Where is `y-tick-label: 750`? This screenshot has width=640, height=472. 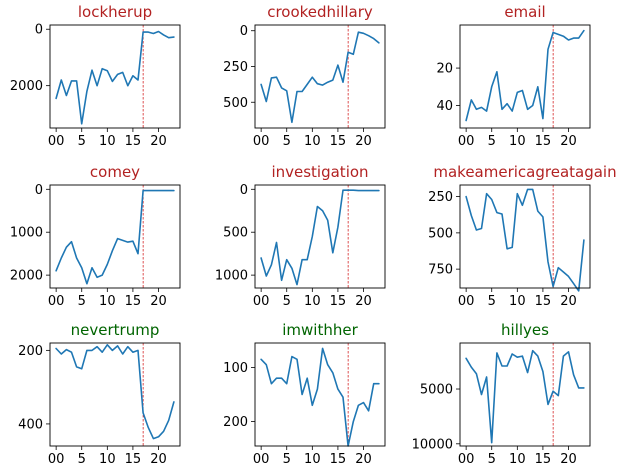 y-tick-label: 750 is located at coordinates (440, 270).